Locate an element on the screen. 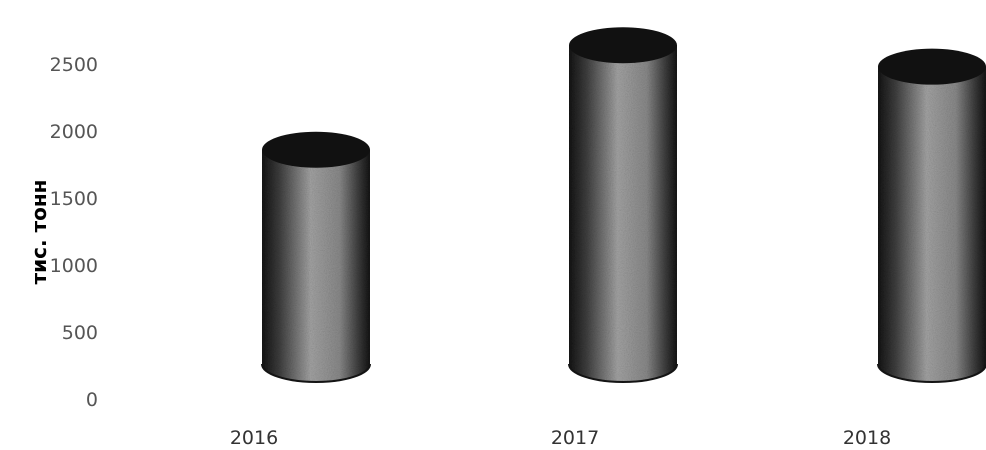  x-category-label: 2018 is located at coordinates (867, 438).